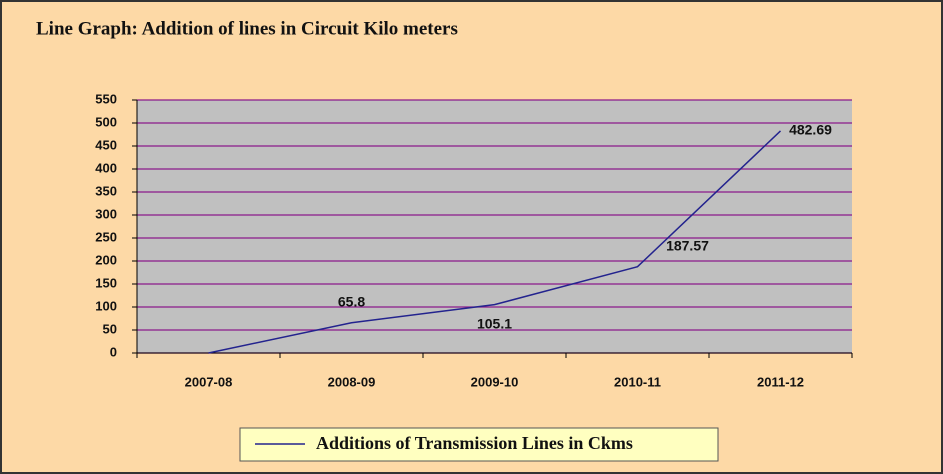 This screenshot has height=474, width=943. I want to click on x-tick-label: 2009-10, so click(495, 381).